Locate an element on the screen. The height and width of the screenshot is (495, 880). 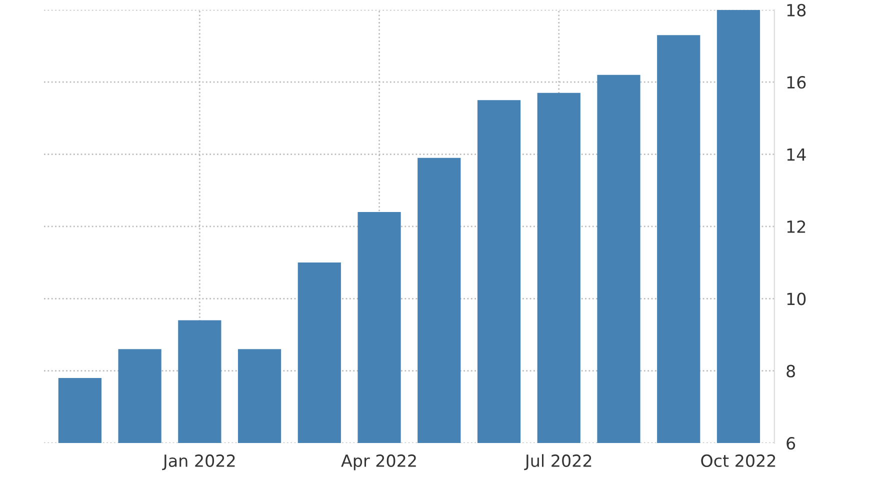
y-tick-label: 18 is located at coordinates (796, 10).